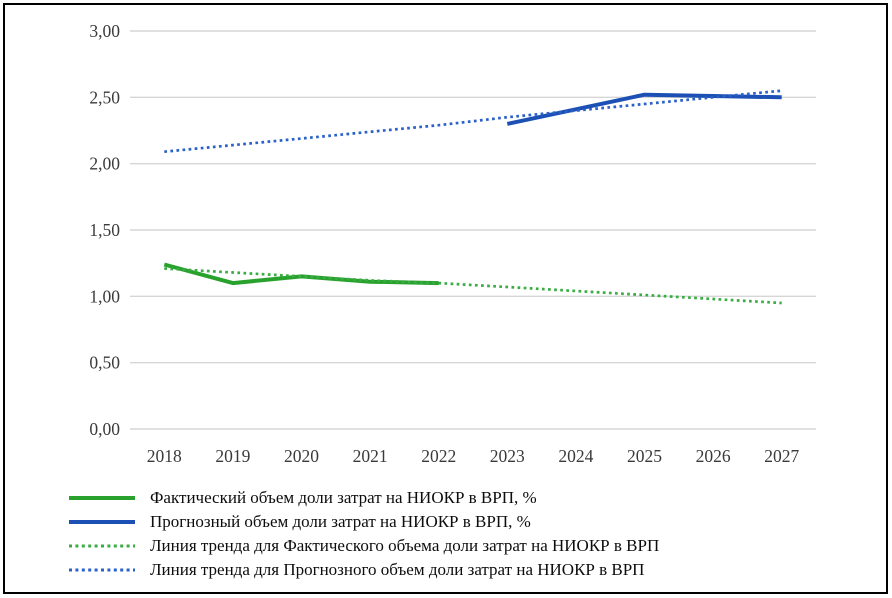  Describe the element at coordinates (713, 456) in the screenshot. I see `svg-text: 2026` at that location.